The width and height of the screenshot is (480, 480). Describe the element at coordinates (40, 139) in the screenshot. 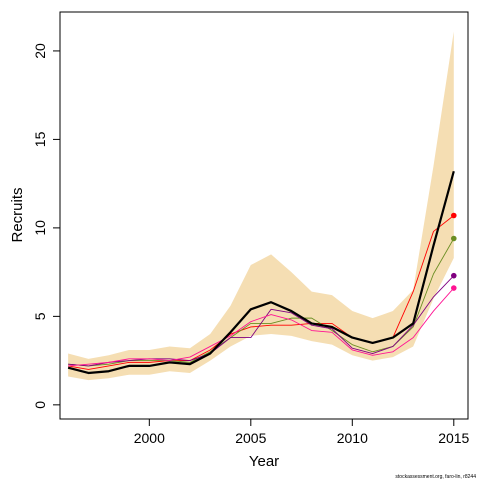

I see `y-tick-label: 15` at that location.